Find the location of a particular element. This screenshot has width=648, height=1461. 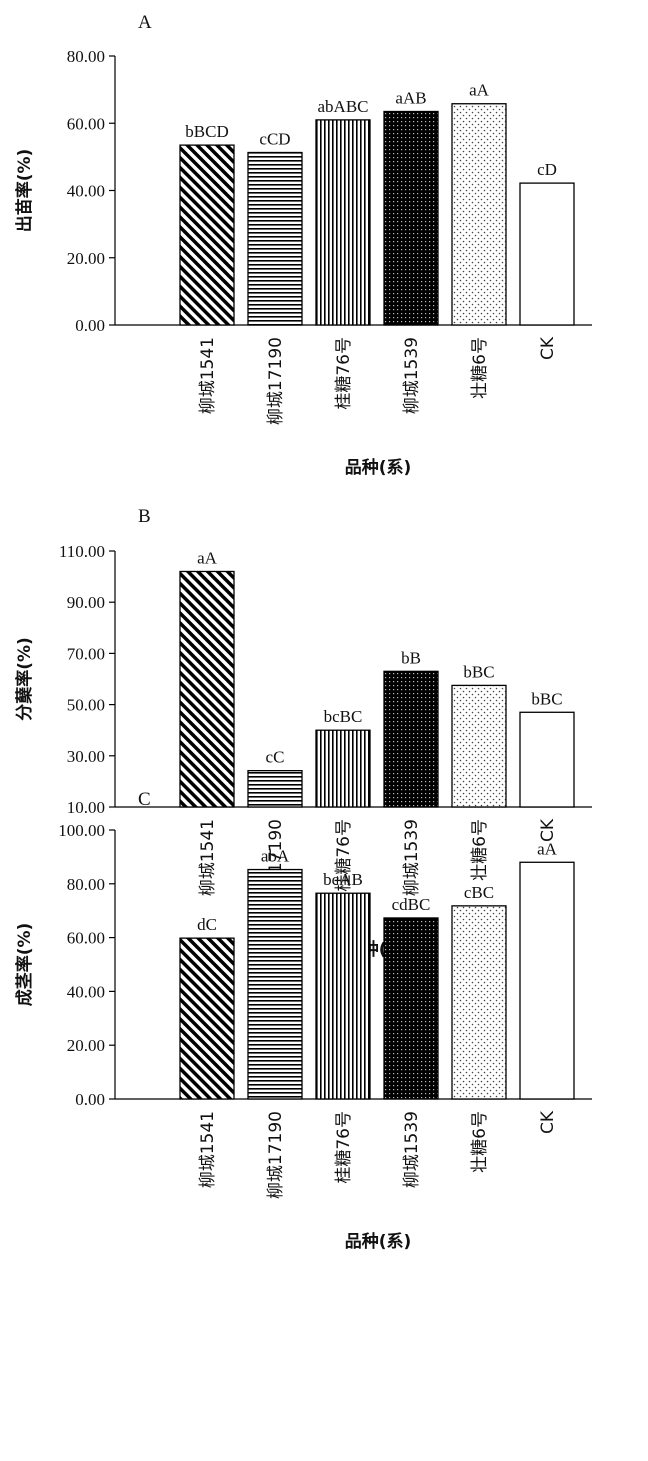

y-tick-label: 110.00 is located at coordinates (82, 551).